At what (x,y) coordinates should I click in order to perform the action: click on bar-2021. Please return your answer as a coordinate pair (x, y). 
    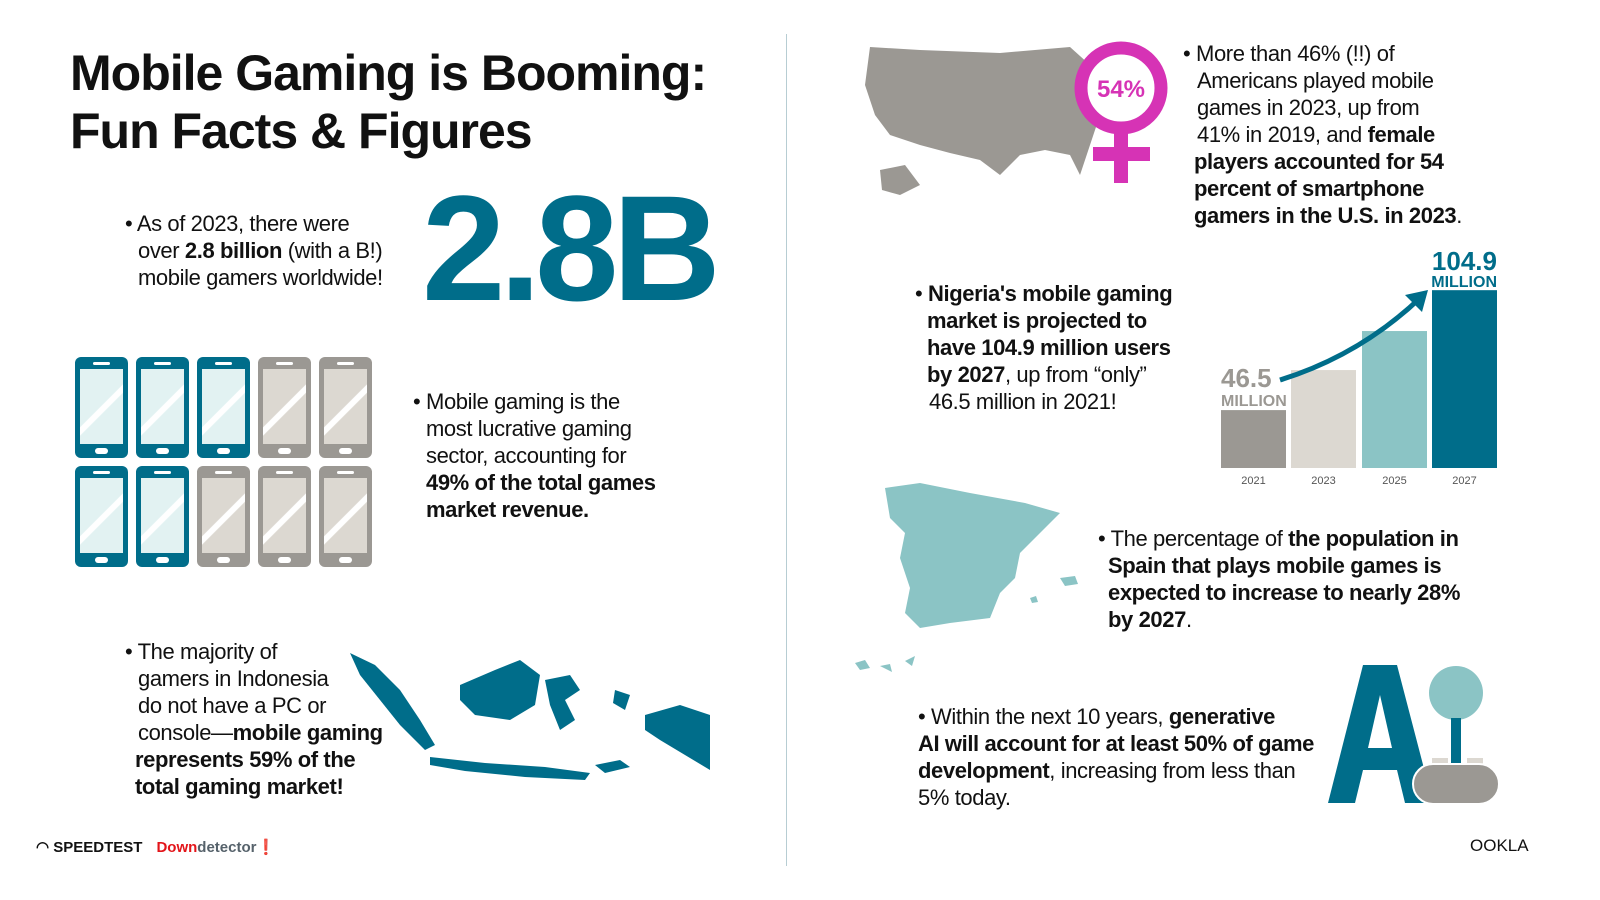
    Looking at the image, I should click on (1253, 439).